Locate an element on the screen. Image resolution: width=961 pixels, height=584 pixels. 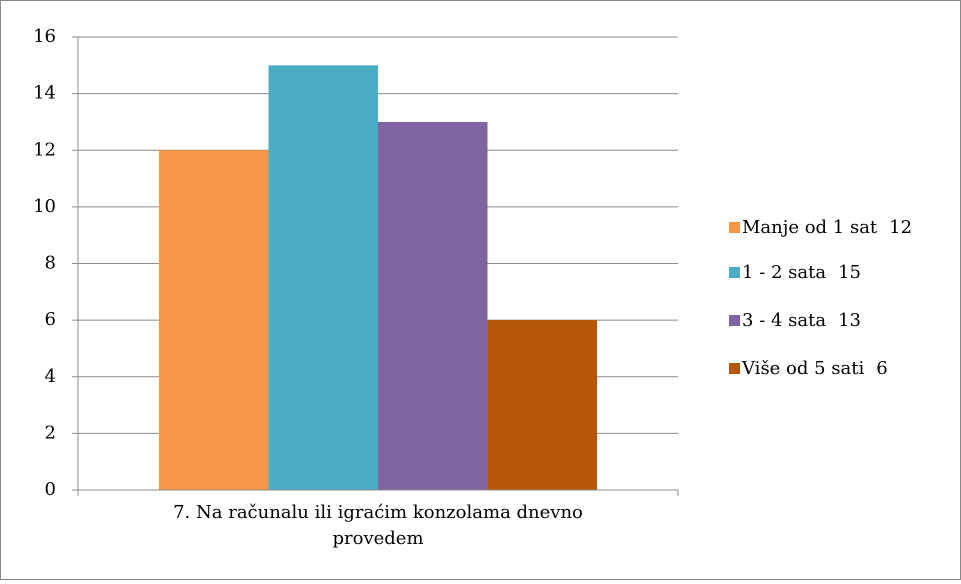
legend-label: Manje od 1 sat 12 is located at coordinates (827, 227).